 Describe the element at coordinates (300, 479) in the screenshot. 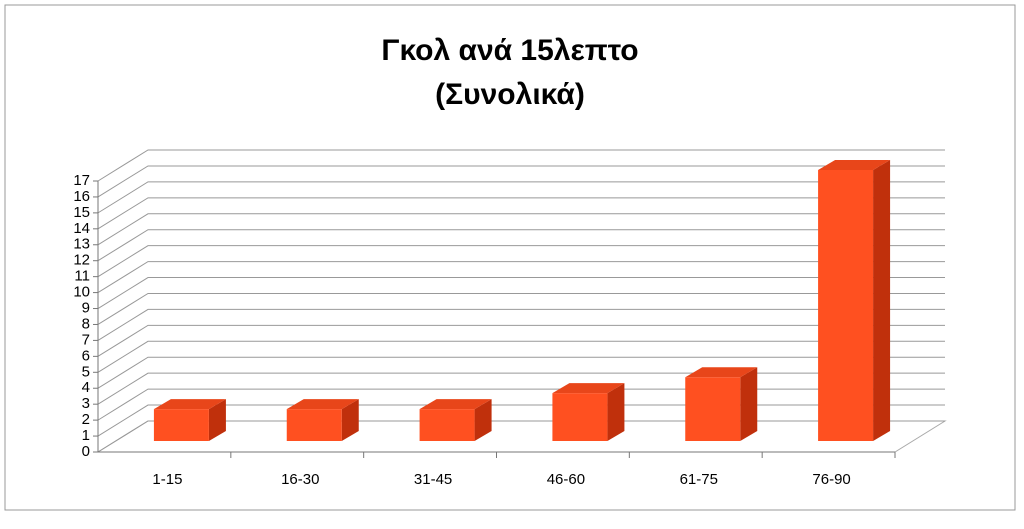

I see `x-tick-label: 16-30` at that location.